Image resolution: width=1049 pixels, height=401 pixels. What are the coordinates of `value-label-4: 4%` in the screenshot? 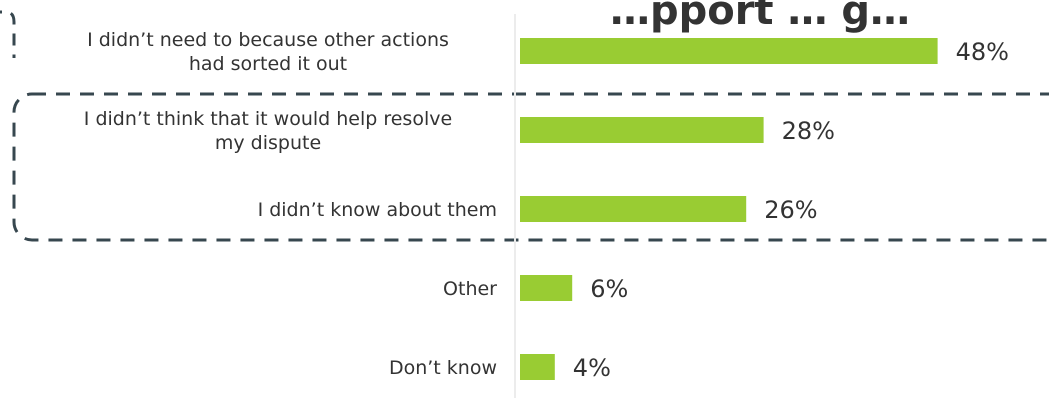 It's located at (592, 368).